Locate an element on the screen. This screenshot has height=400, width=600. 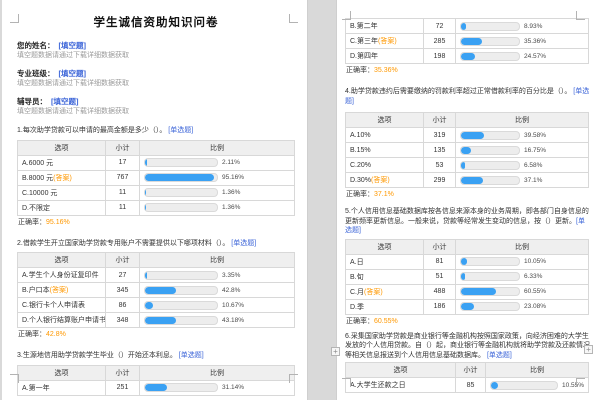
table-row: B.第二年 72 8.93% is located at coordinates (467, 26).